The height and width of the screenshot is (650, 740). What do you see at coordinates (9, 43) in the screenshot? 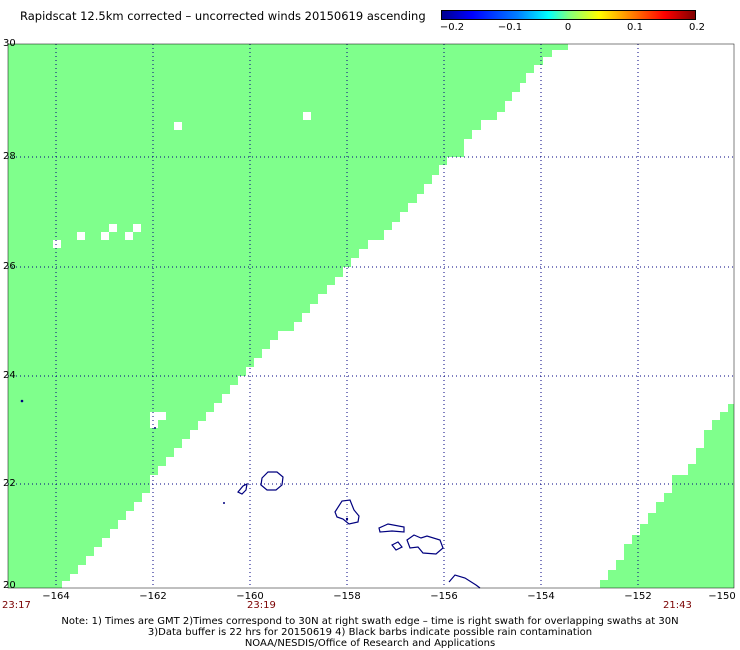
I see `lat-tick: 30` at bounding box center [9, 43].